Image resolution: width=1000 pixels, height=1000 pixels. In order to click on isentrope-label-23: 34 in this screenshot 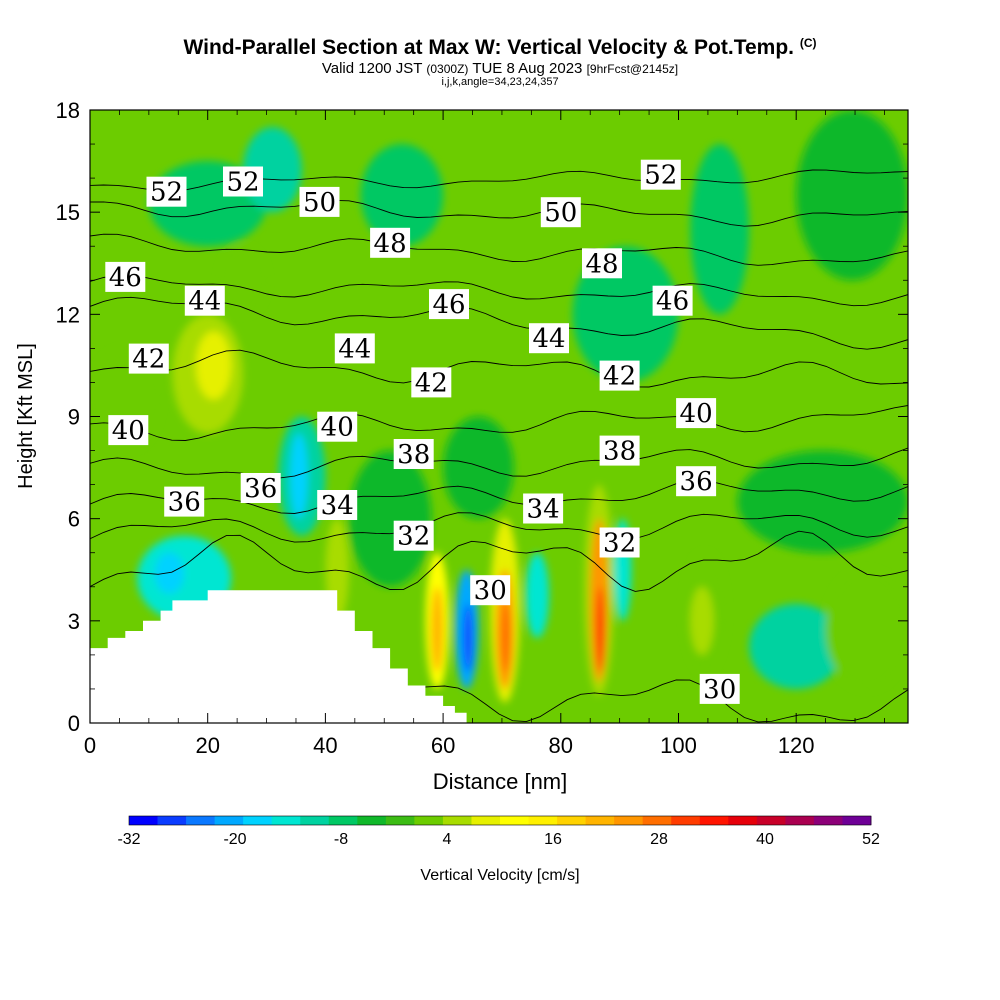, I will do `click(543, 509)`.